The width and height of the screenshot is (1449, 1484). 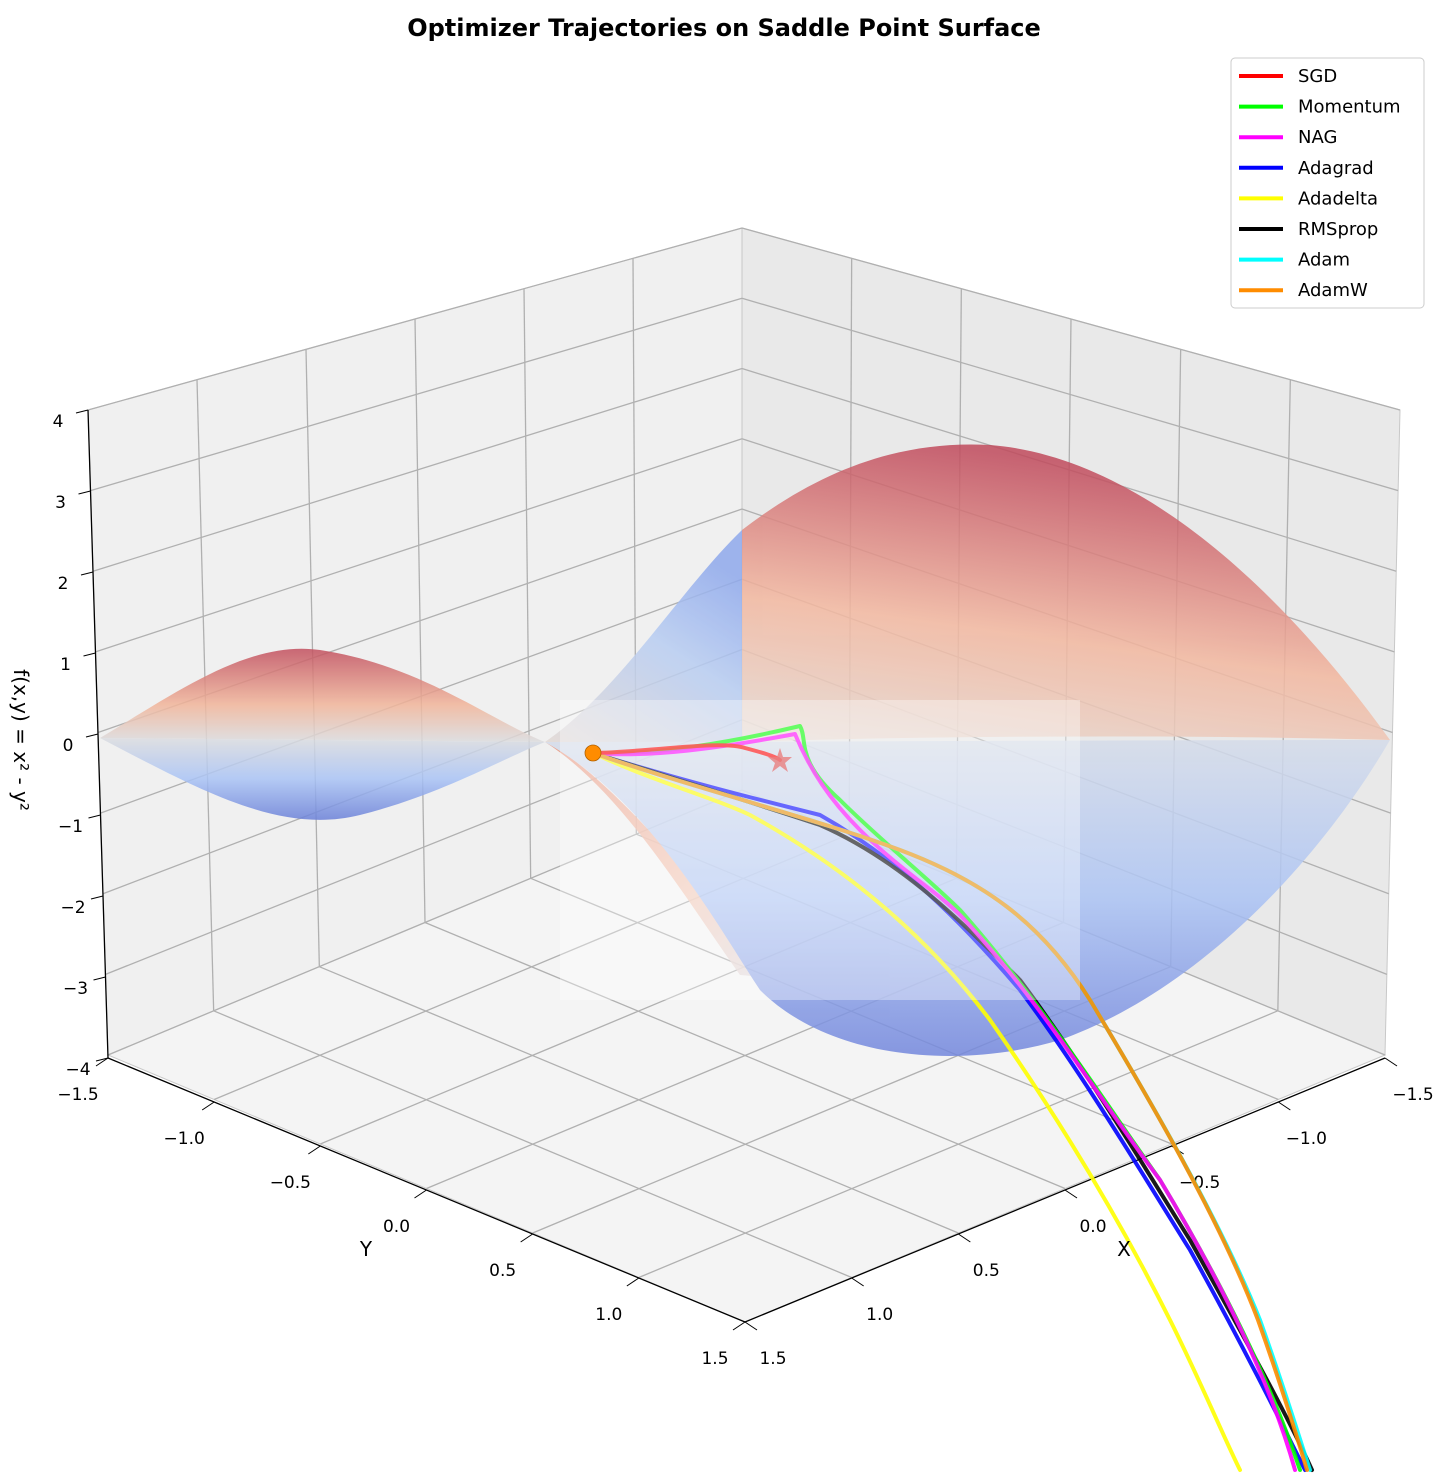 I want to click on z-tick-label: −4, so click(x=77, y=1070).